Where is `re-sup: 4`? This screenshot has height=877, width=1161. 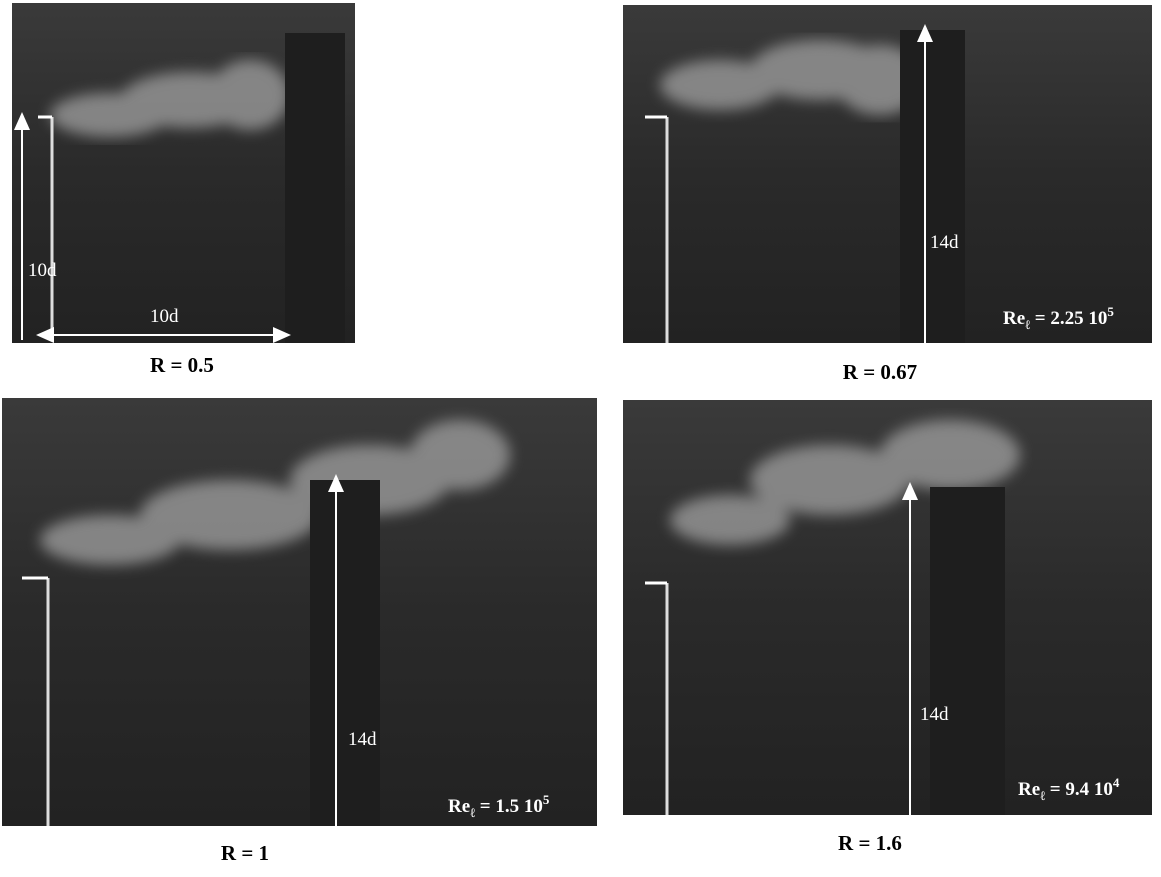 re-sup: 4 is located at coordinates (1116, 782).